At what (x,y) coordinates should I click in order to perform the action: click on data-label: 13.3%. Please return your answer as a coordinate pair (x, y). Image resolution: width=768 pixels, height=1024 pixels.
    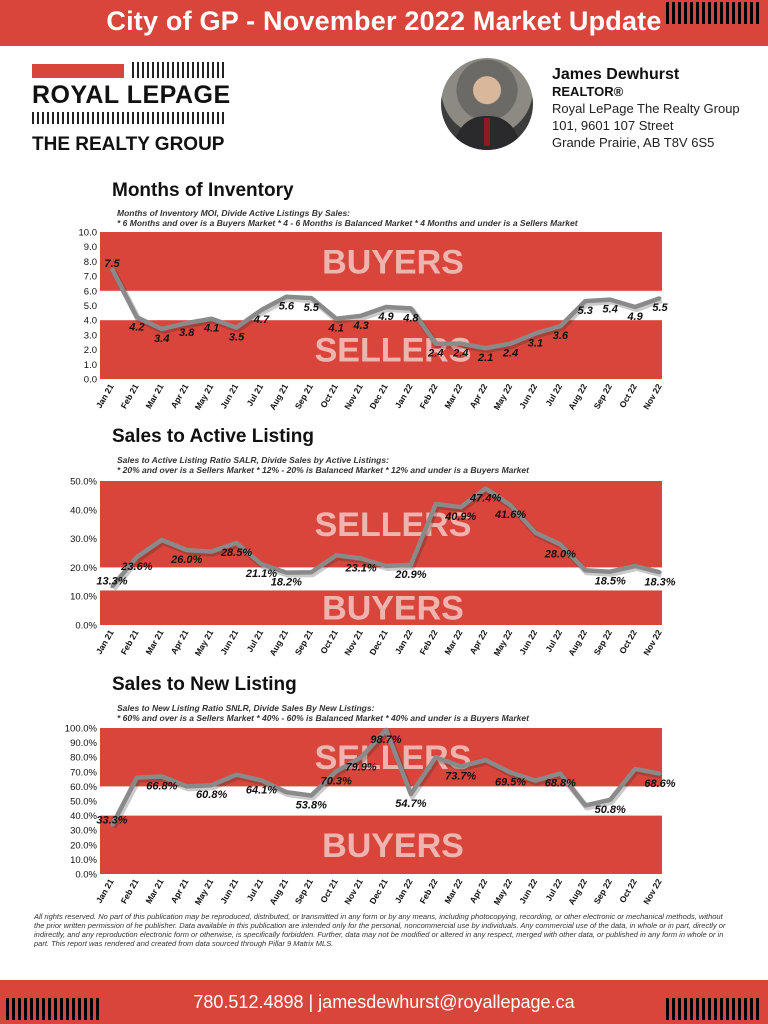
    Looking at the image, I should click on (111, 582).